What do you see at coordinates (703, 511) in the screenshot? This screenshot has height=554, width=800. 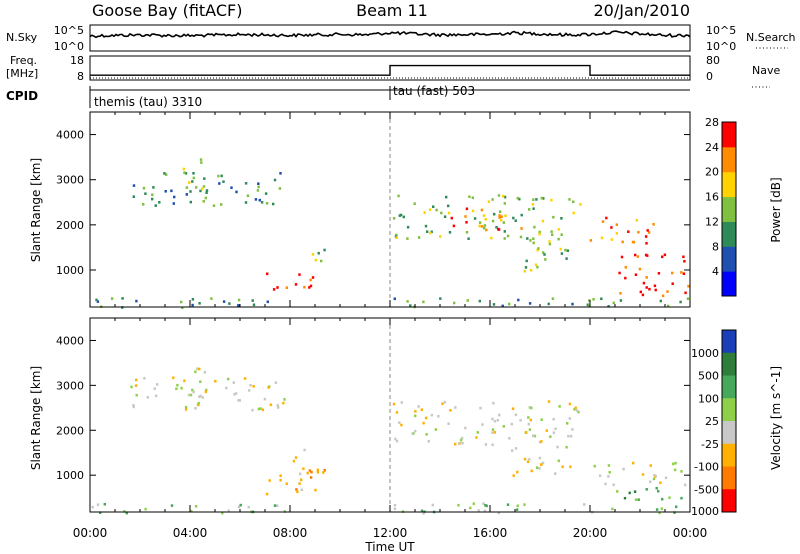 I see `velocity-colorbar-tick: -1000` at bounding box center [703, 511].